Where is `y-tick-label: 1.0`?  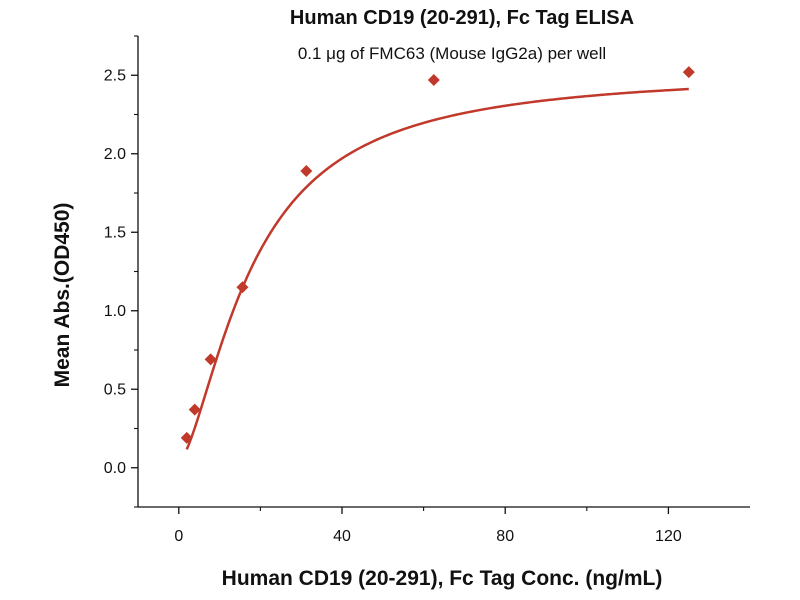
y-tick-label: 1.0 is located at coordinates (115, 311).